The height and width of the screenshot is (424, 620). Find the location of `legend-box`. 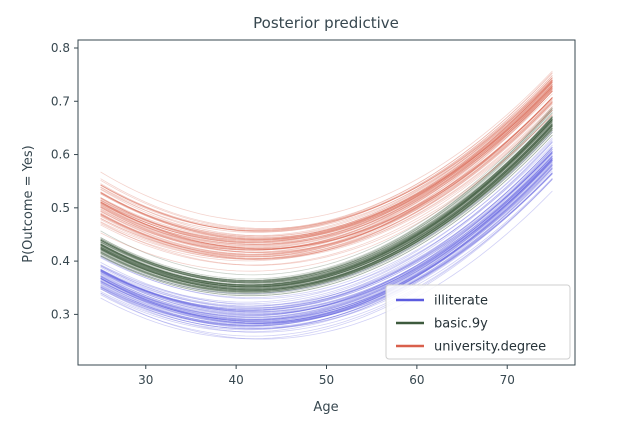

legend-box is located at coordinates (478, 322).